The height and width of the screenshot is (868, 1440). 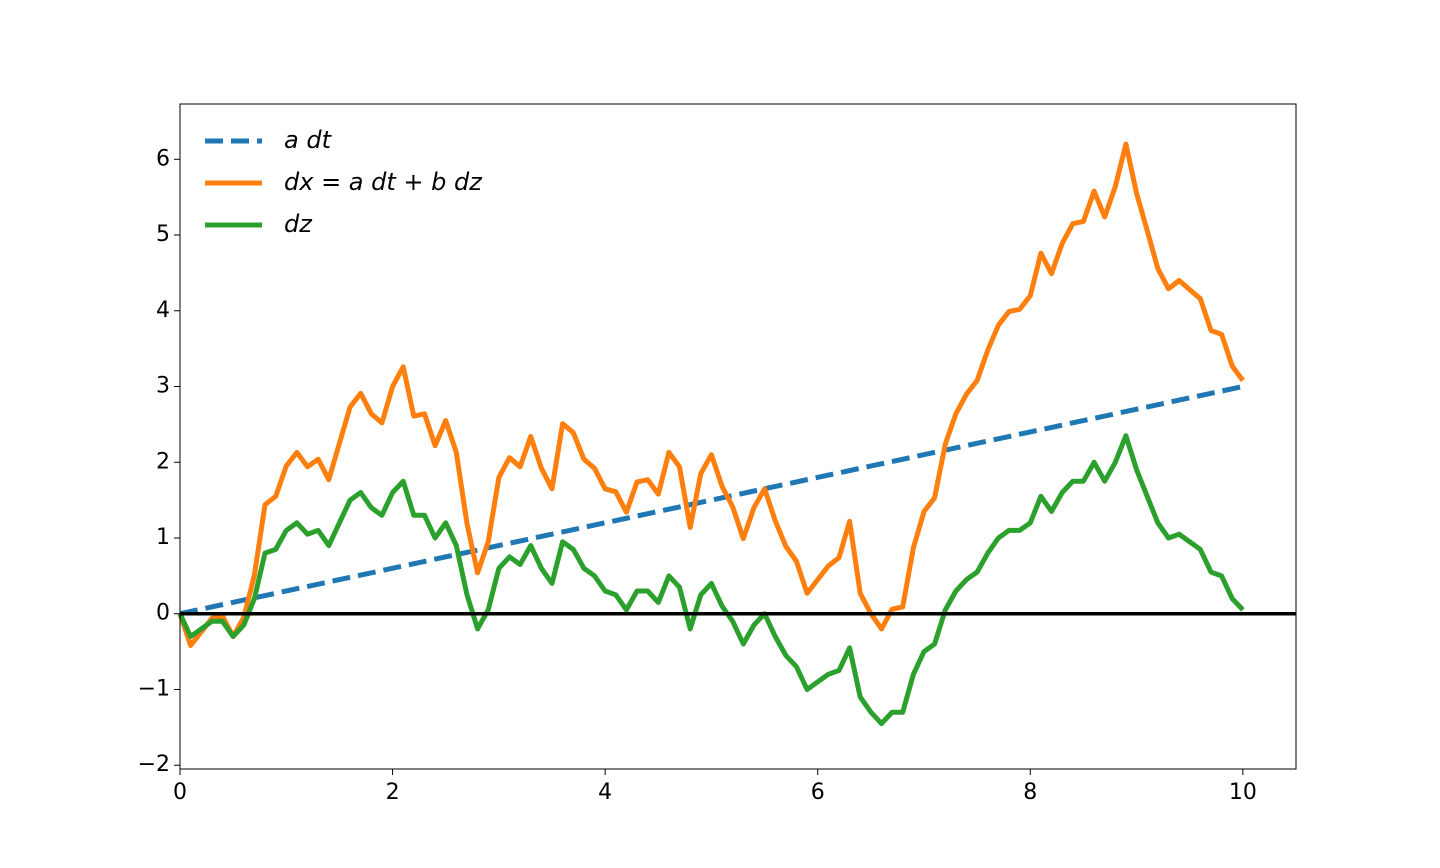 What do you see at coordinates (154, 688) in the screenshot?
I see `y-tick-label: −1` at bounding box center [154, 688].